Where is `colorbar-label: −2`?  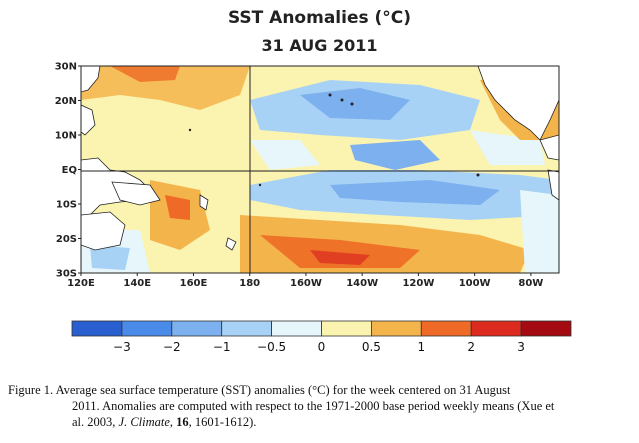
colorbar-label: −2 is located at coordinates (172, 347).